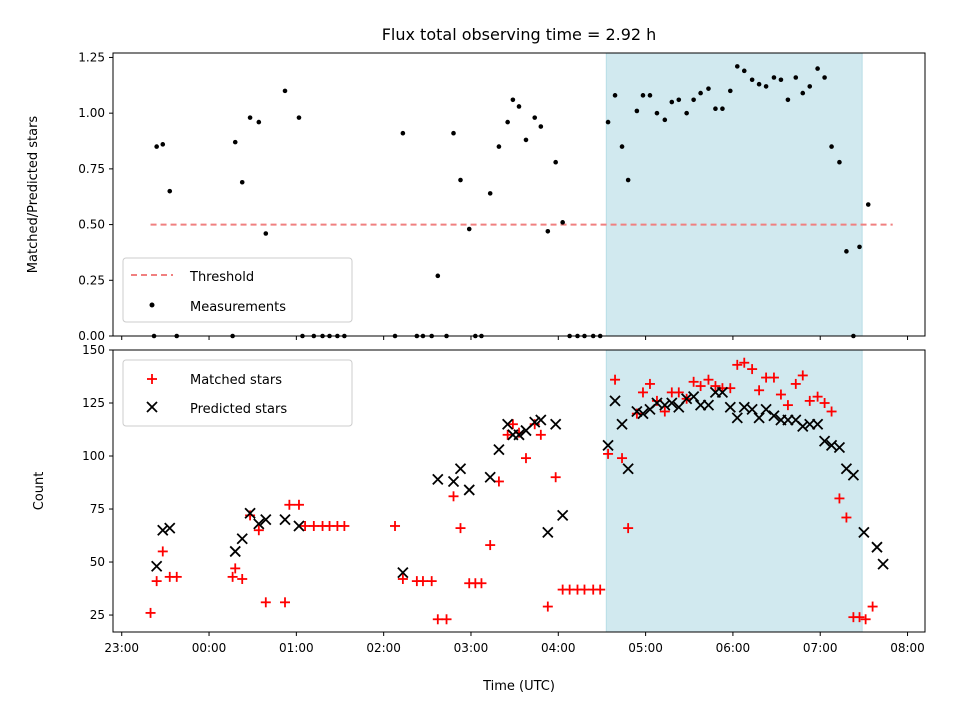  What do you see at coordinates (93, 403) in the screenshot?
I see `y-tick-label: 125` at bounding box center [93, 403].